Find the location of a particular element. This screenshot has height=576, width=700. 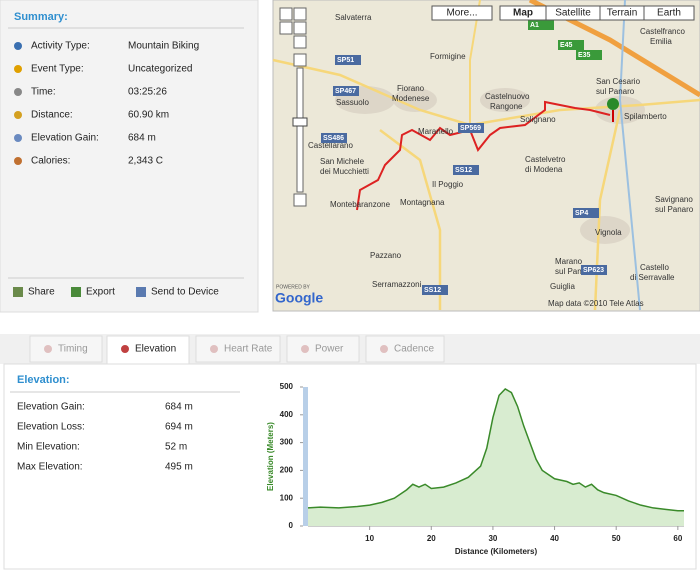

map-label: Emilia is located at coordinates (661, 41).